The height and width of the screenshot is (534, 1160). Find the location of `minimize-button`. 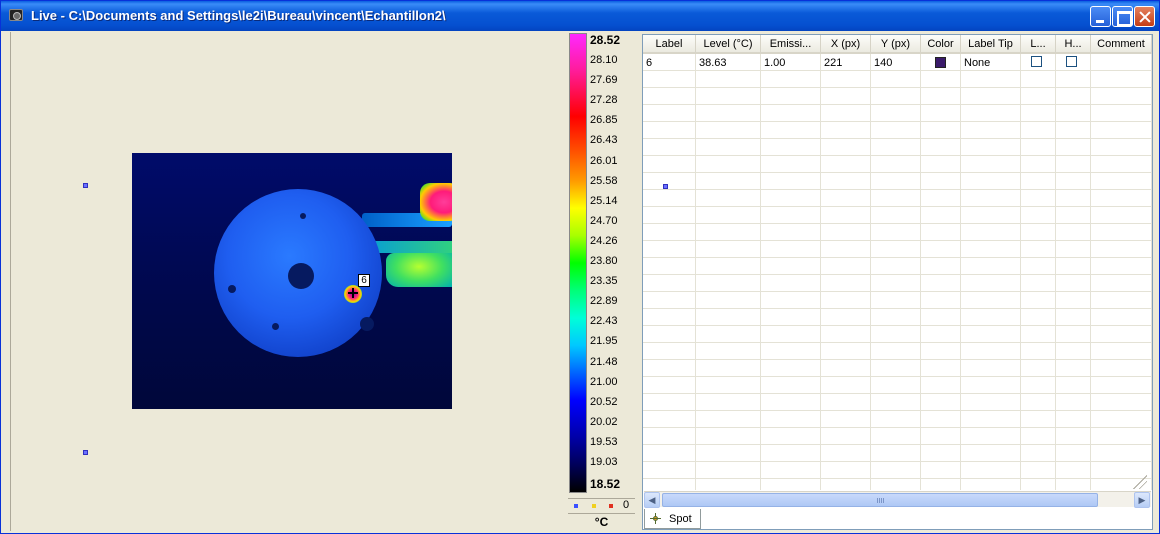

minimize-button is located at coordinates (1100, 16).